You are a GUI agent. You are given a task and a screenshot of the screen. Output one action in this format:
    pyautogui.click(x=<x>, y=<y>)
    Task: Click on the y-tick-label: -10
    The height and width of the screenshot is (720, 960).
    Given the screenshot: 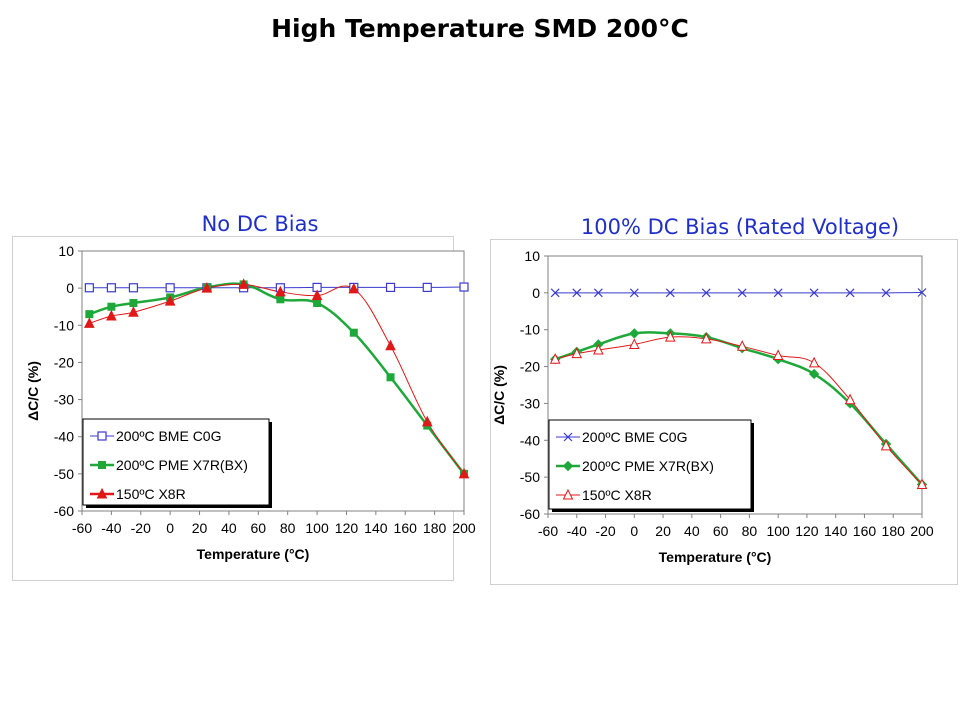 What is the action you would take?
    pyautogui.click(x=530, y=330)
    